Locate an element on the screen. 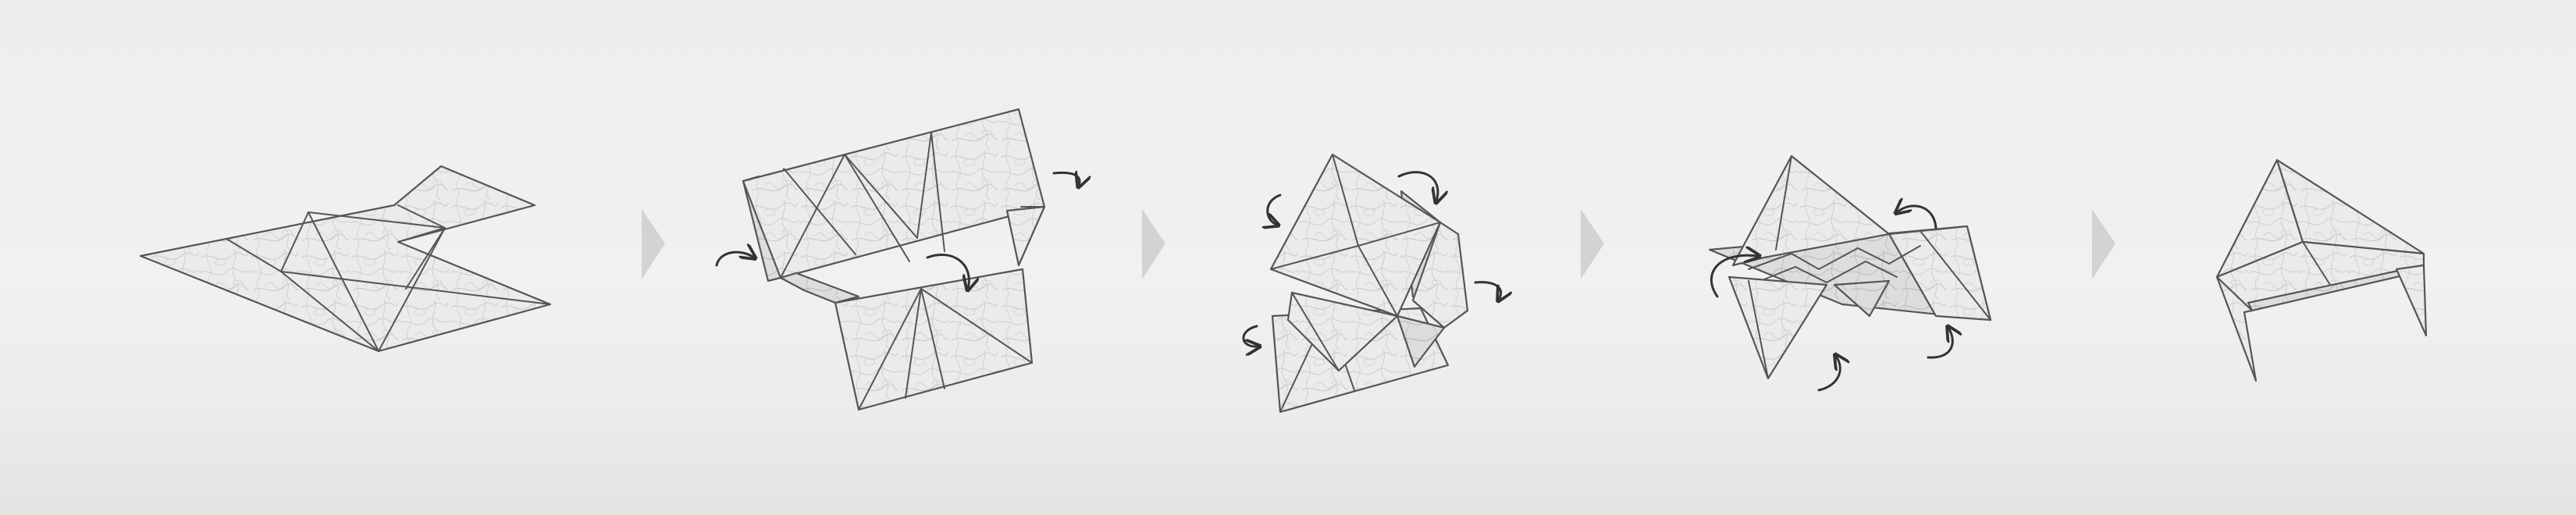  step-5-finished-form is located at coordinates (2321, 270).